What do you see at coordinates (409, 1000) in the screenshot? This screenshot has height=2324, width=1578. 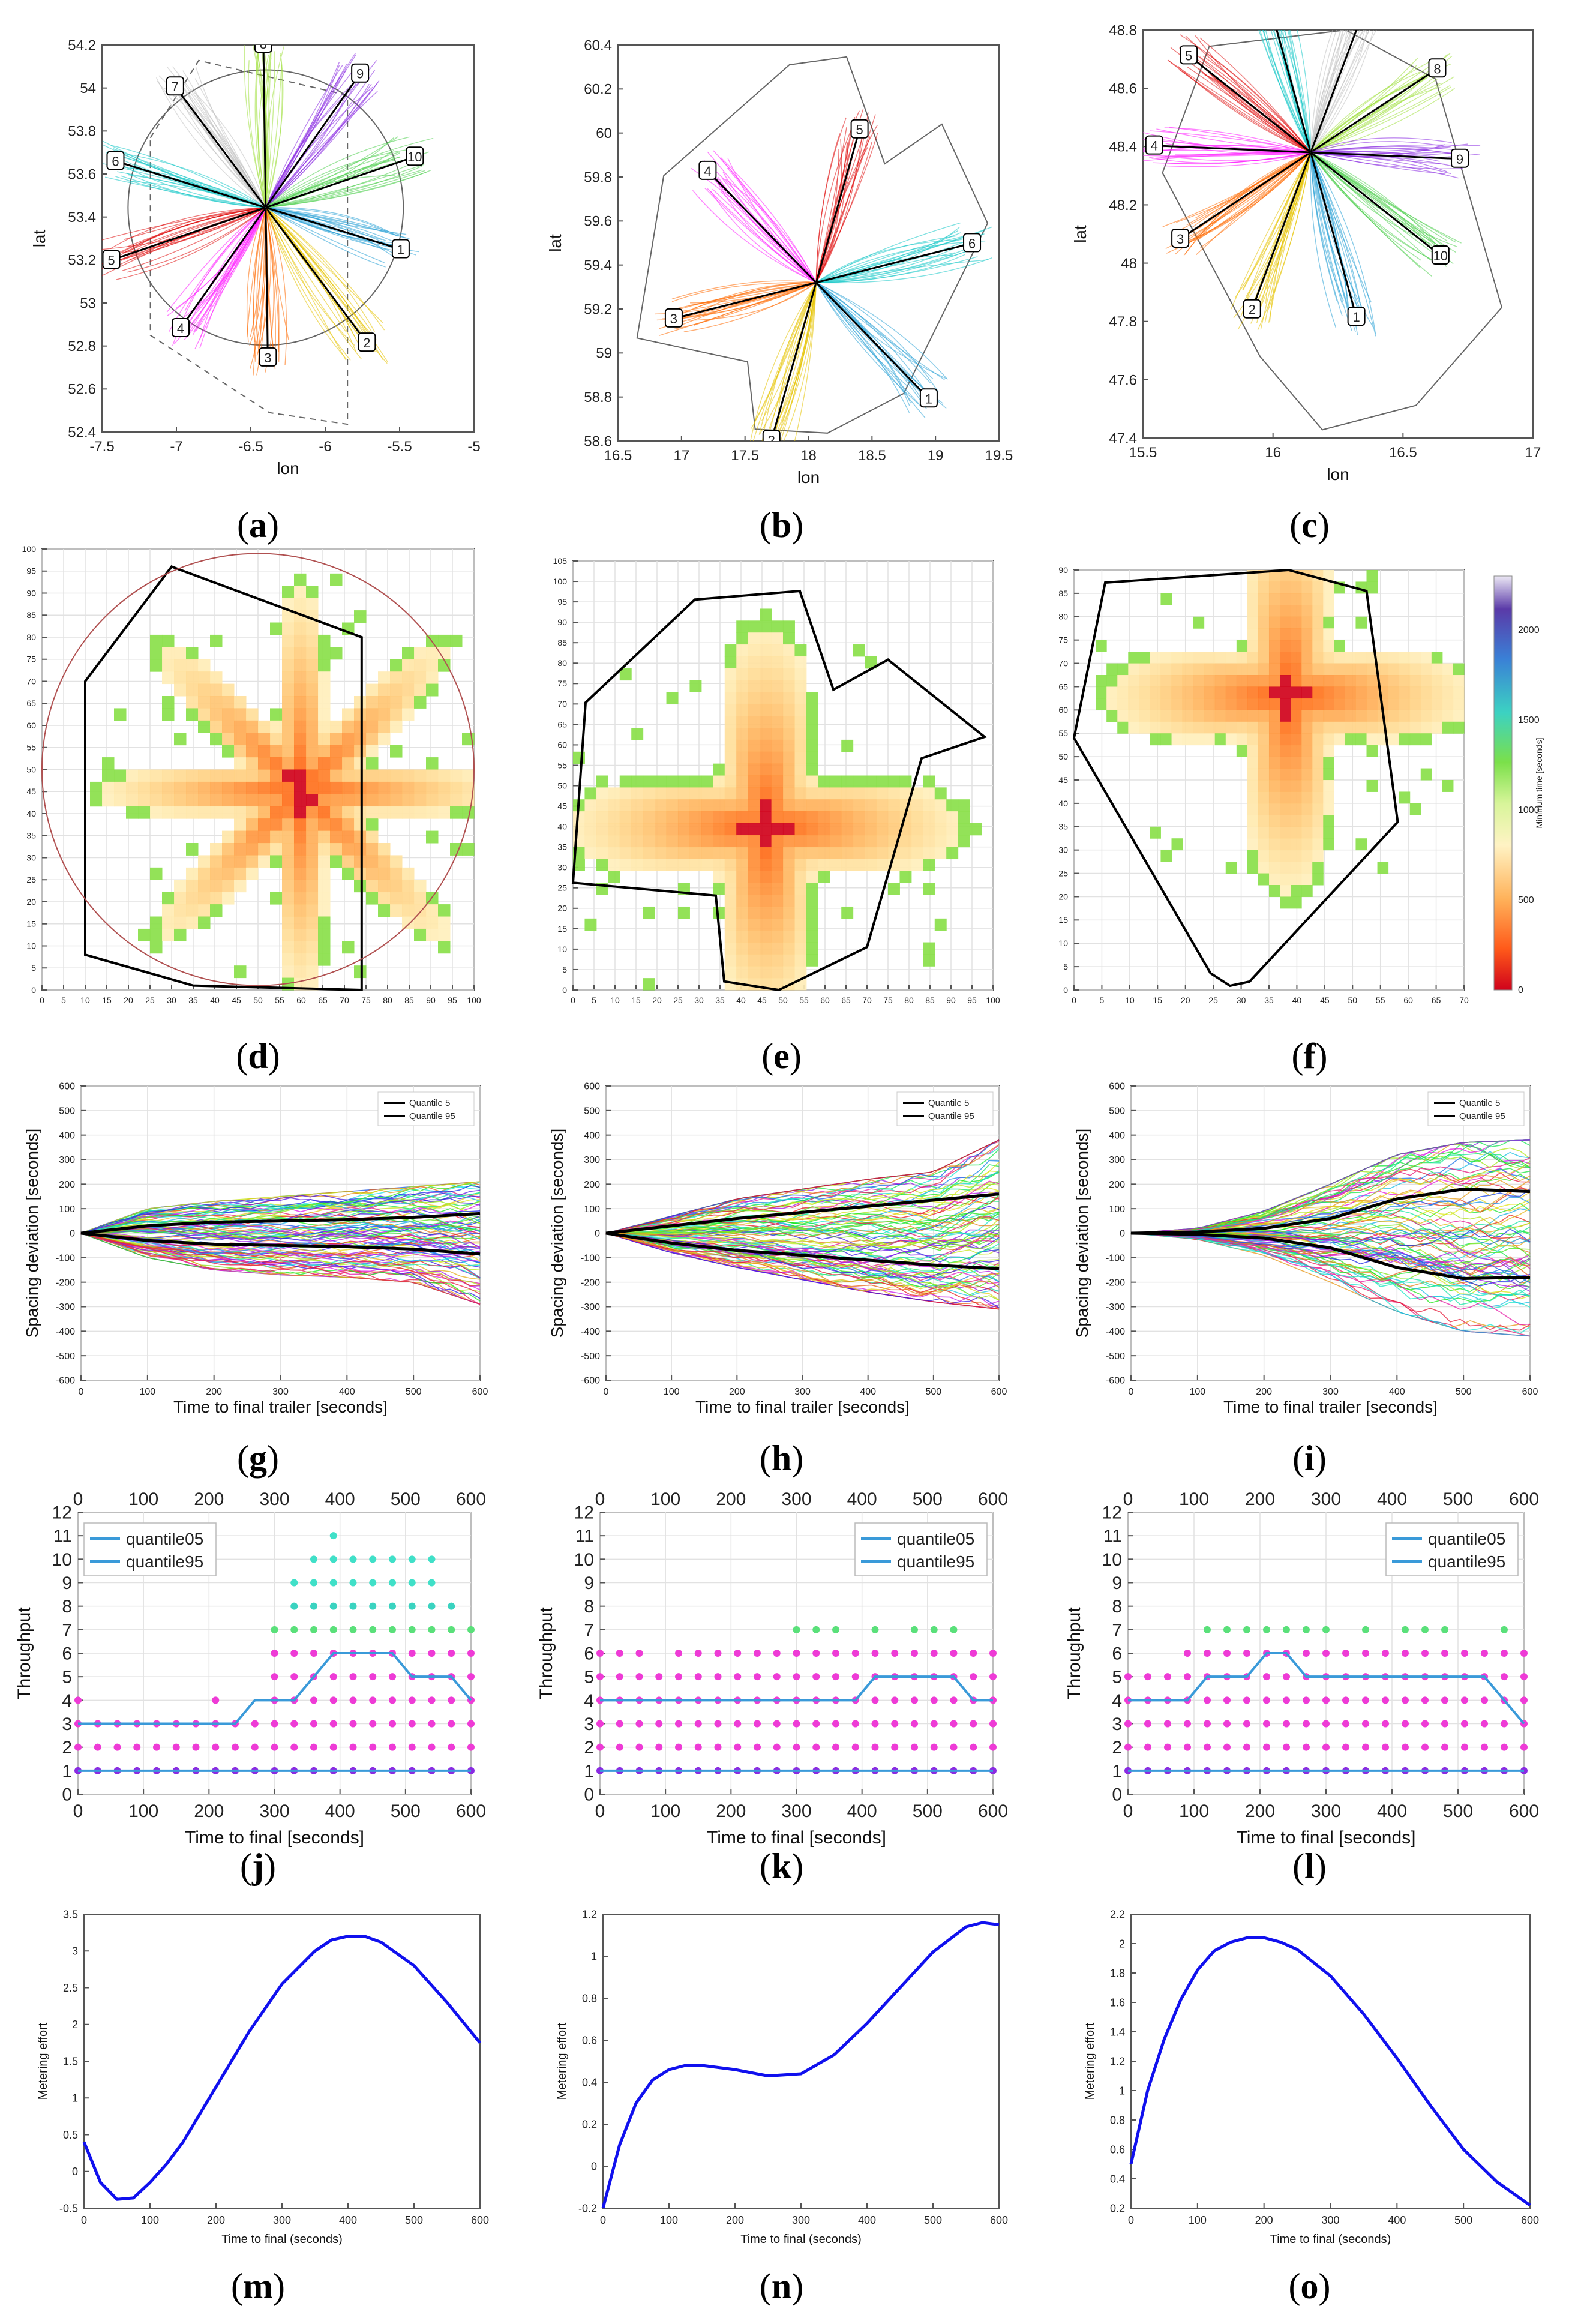 I see `x-tick-label: 85` at bounding box center [409, 1000].